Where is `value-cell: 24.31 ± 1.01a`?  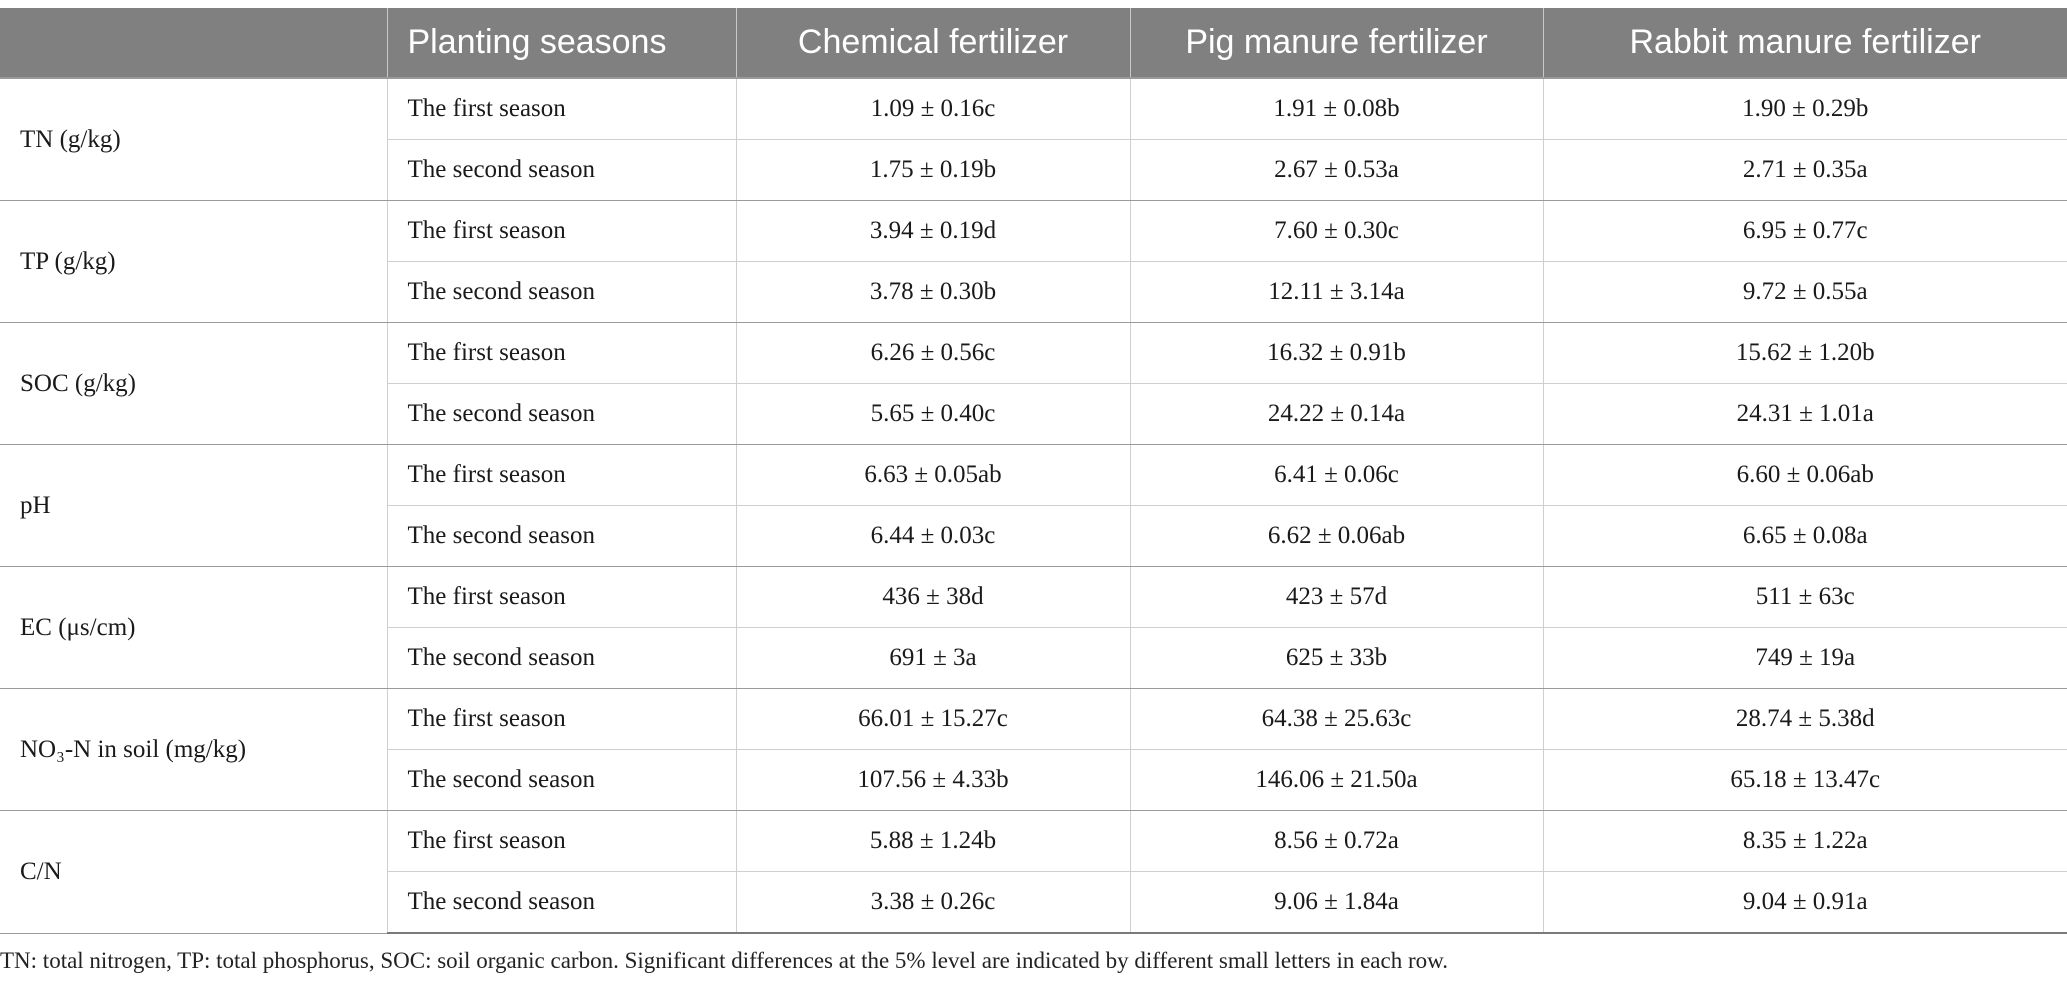
value-cell: 24.31 ± 1.01a is located at coordinates (1804, 414).